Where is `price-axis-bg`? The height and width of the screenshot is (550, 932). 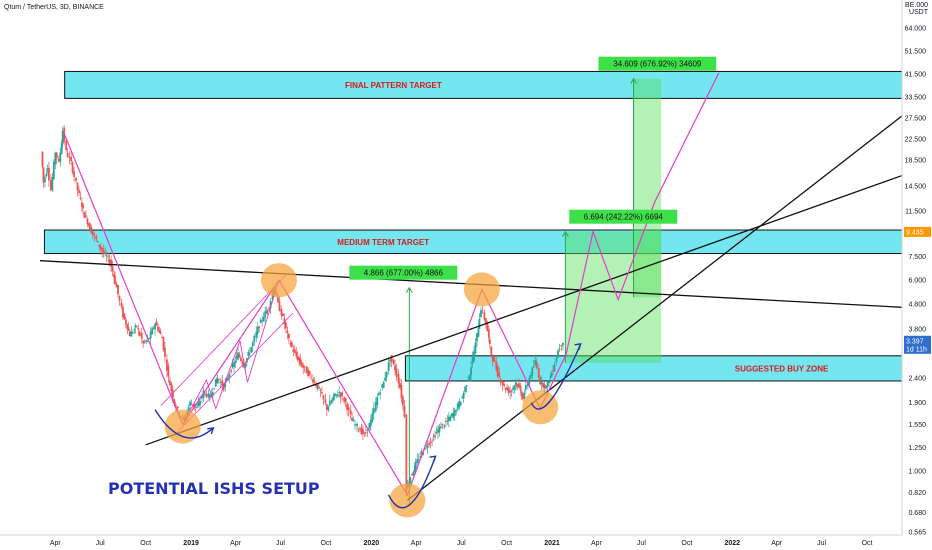
price-axis-bg is located at coordinates (917, 275).